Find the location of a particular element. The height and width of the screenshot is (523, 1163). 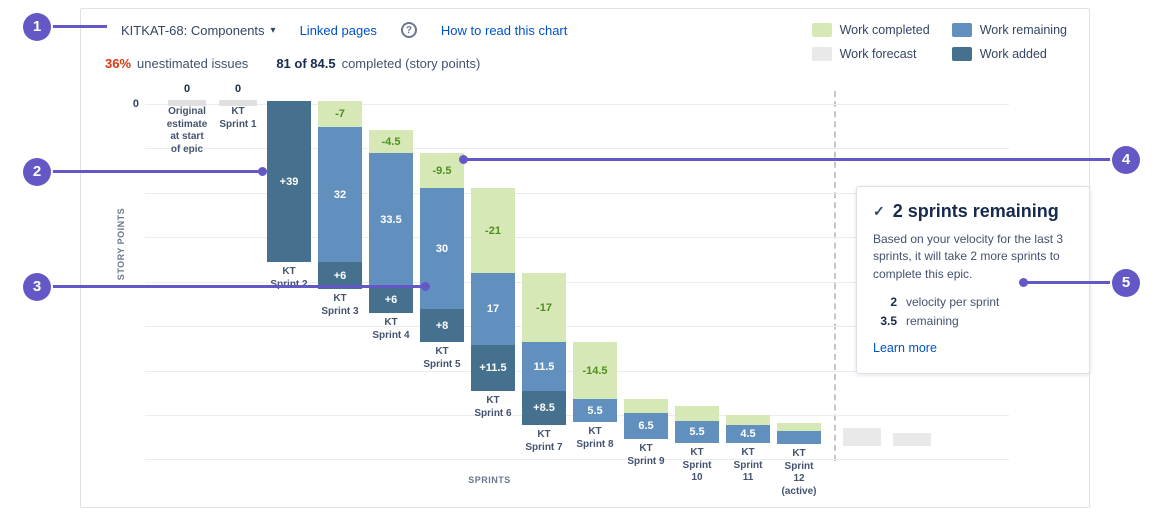

how-to-read-link: How to read this chart is located at coordinates (504, 30).